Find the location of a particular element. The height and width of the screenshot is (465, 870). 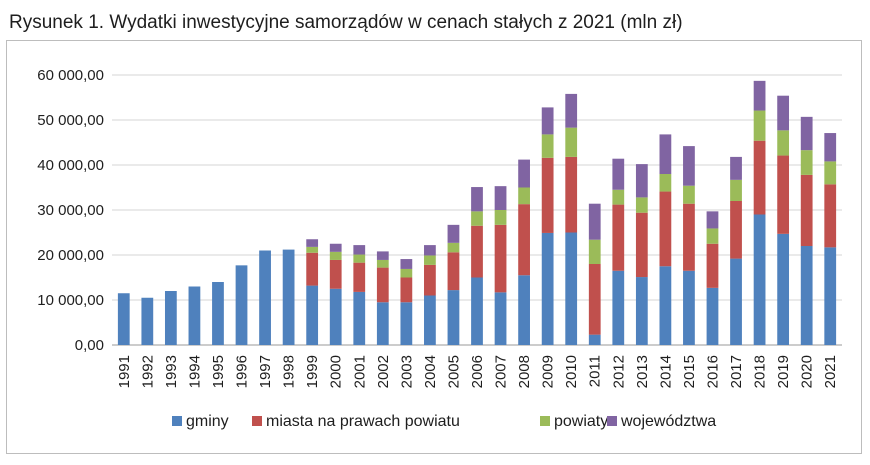

y-tick-label: 60 000,00 is located at coordinates (70, 75).